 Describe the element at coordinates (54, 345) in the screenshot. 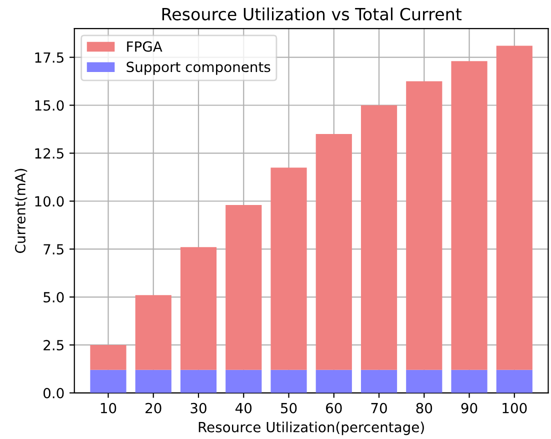

I see `y-tick-label: 2.5` at that location.